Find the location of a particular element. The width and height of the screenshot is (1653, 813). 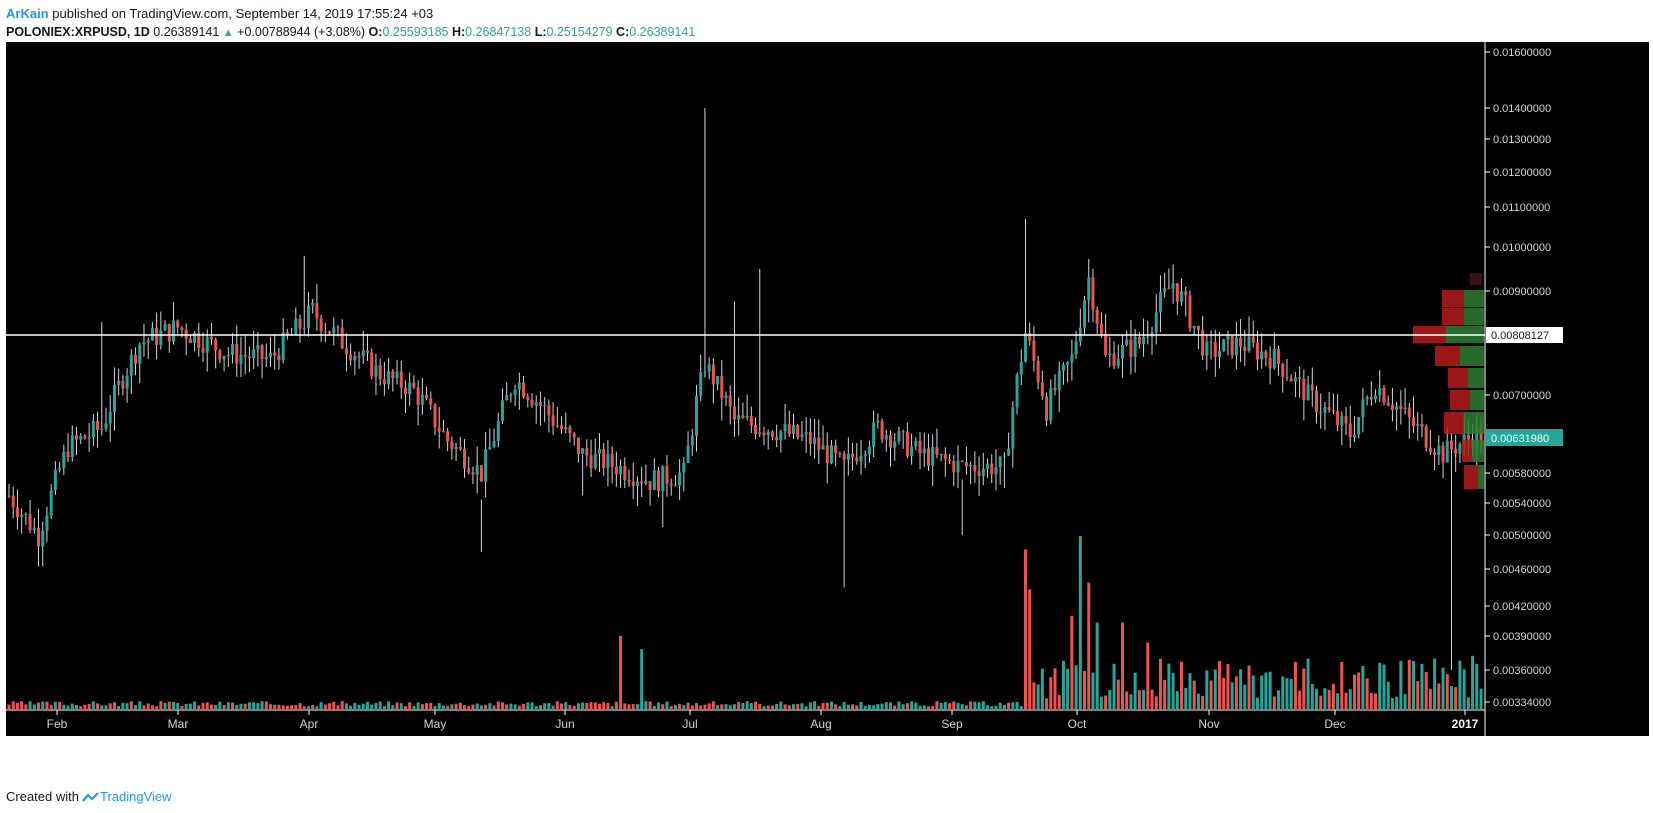

profile-bar-down is located at coordinates (1467, 451).